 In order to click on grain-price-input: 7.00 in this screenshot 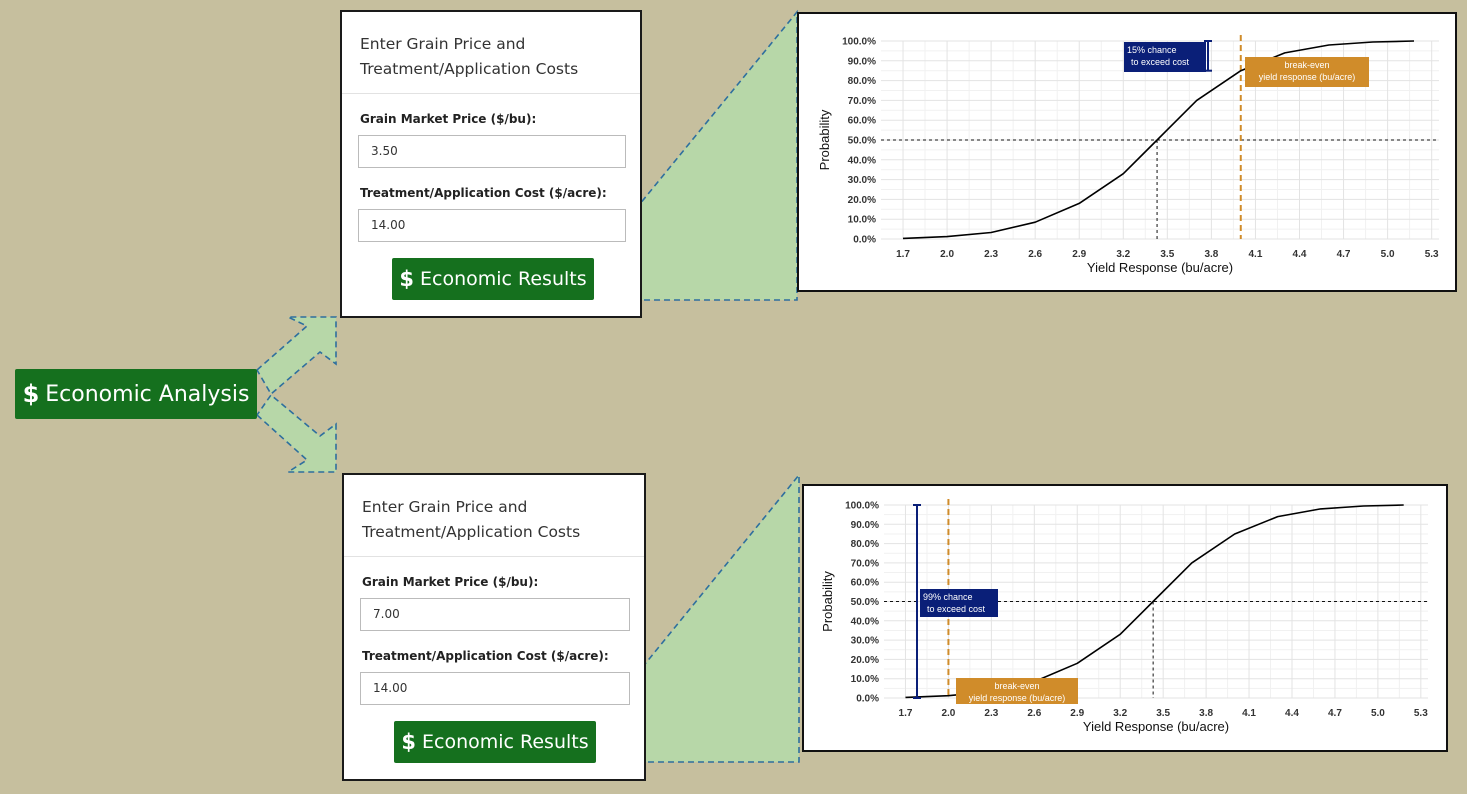, I will do `click(495, 614)`.